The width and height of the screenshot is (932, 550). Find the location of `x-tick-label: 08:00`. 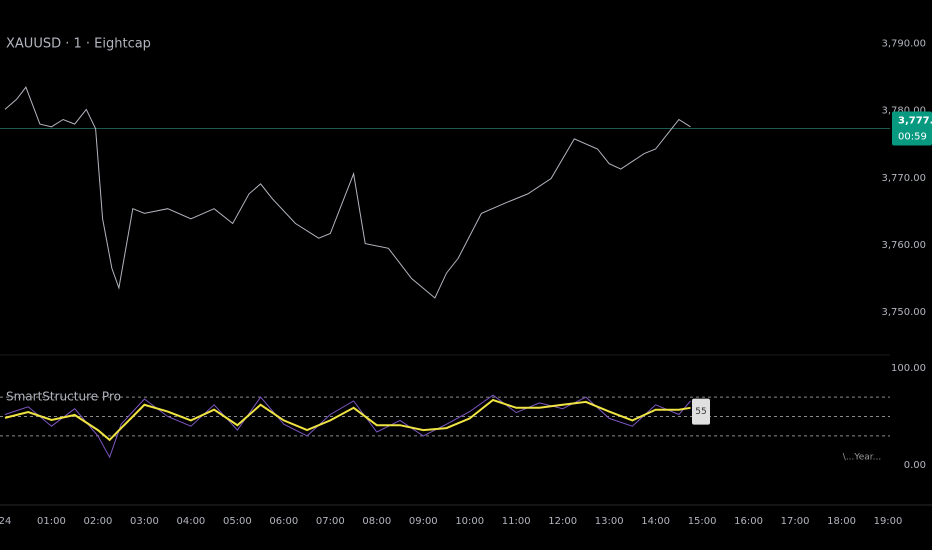

x-tick-label: 08:00 is located at coordinates (376, 521).